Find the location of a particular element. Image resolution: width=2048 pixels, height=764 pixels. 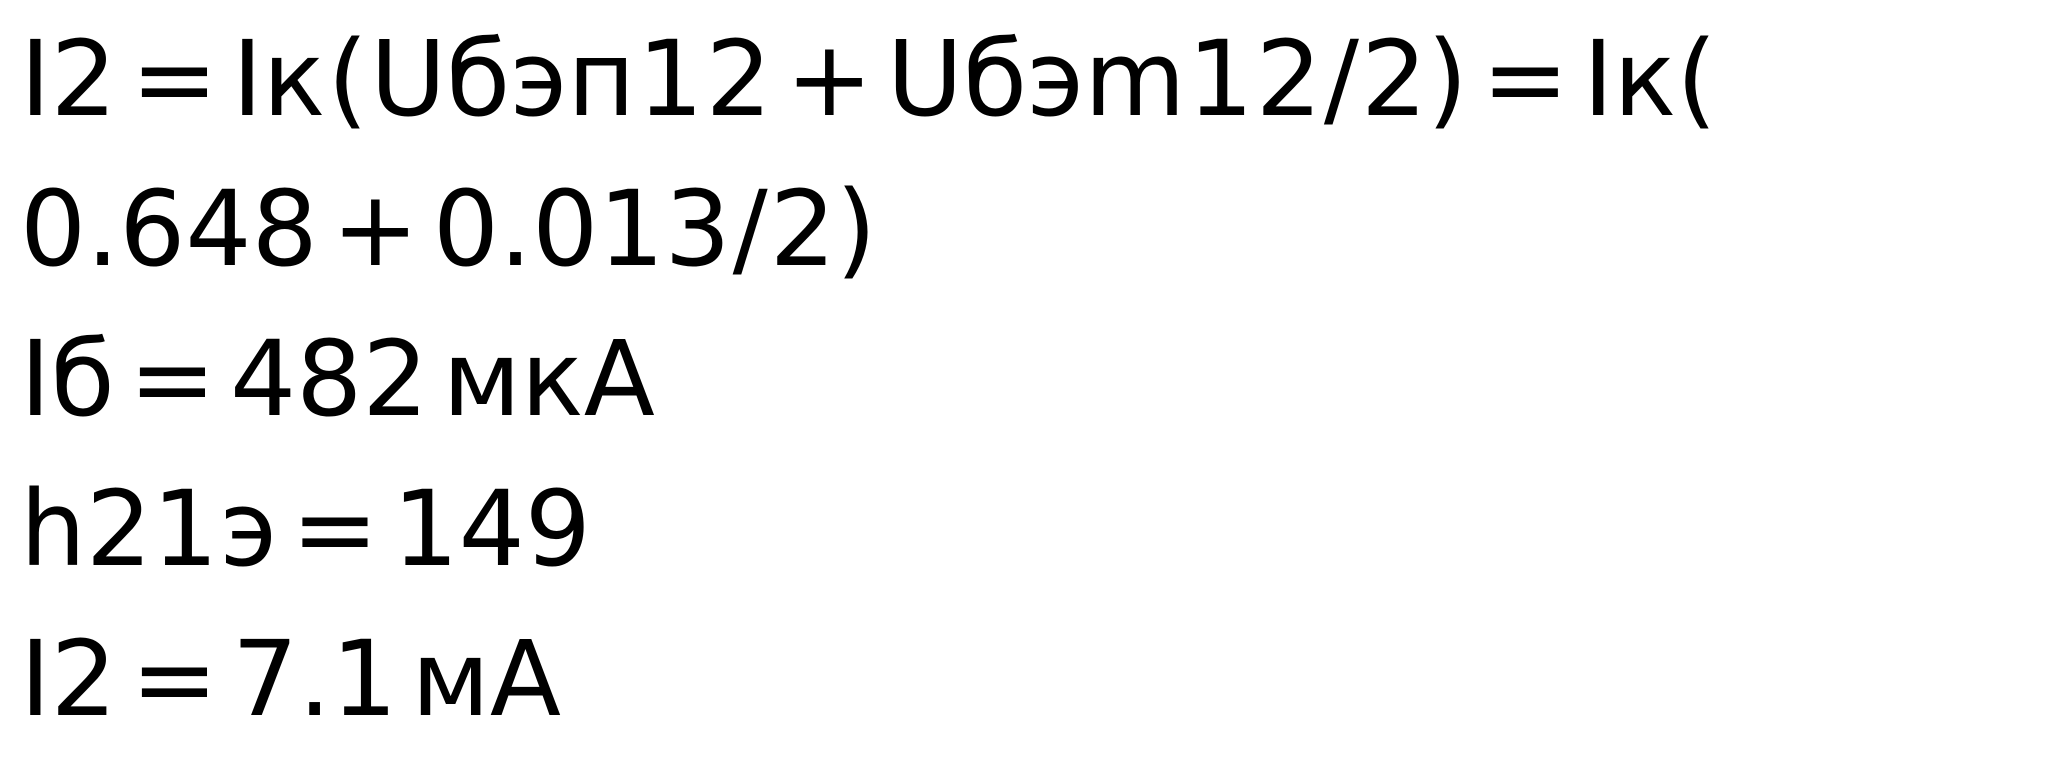

subscript: э is located at coordinates (249, 529).